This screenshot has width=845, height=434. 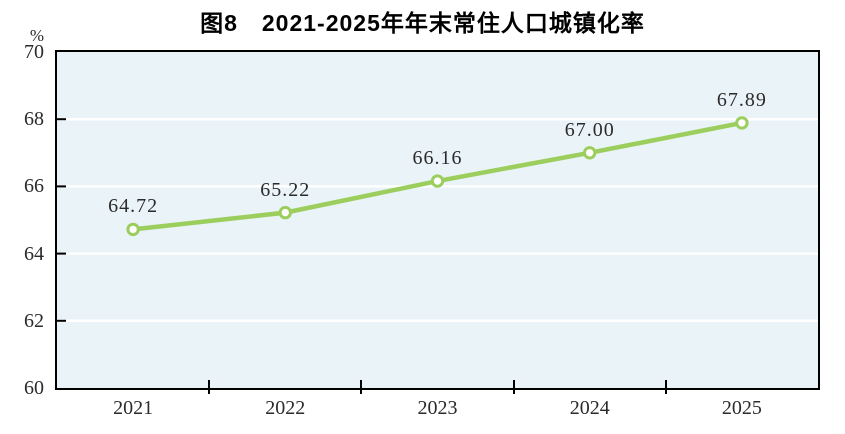 I want to click on y-axis-tick-label: 62, so click(x=34, y=320).